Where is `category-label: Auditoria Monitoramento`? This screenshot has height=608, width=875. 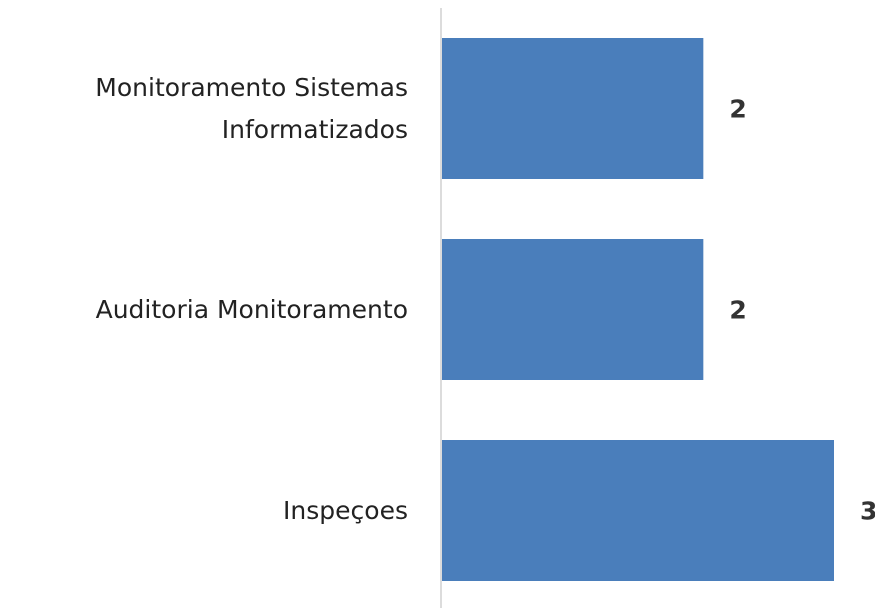 category-label: Auditoria Monitoramento is located at coordinates (251, 309).